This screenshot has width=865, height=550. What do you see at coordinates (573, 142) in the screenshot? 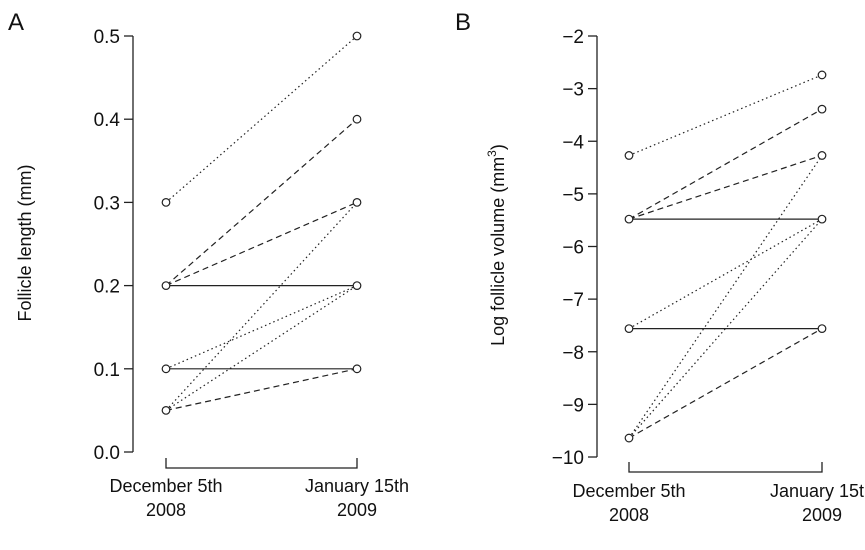
I see `panel-b-y-tick-label: −4` at bounding box center [573, 142].